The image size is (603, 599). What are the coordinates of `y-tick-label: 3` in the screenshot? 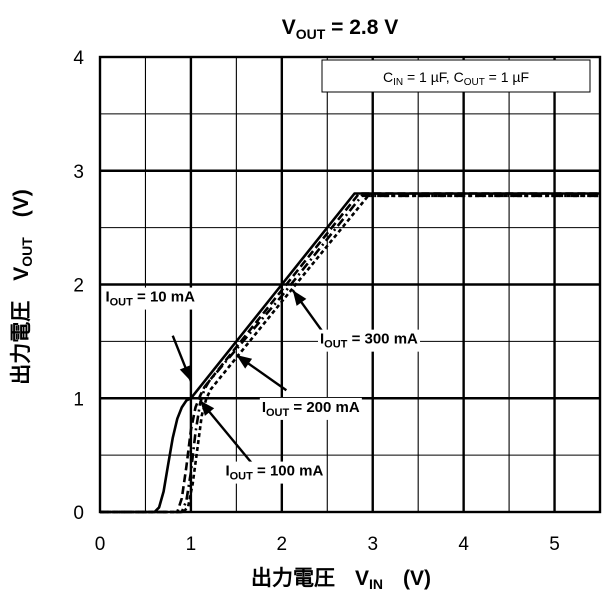 It's located at (78, 172).